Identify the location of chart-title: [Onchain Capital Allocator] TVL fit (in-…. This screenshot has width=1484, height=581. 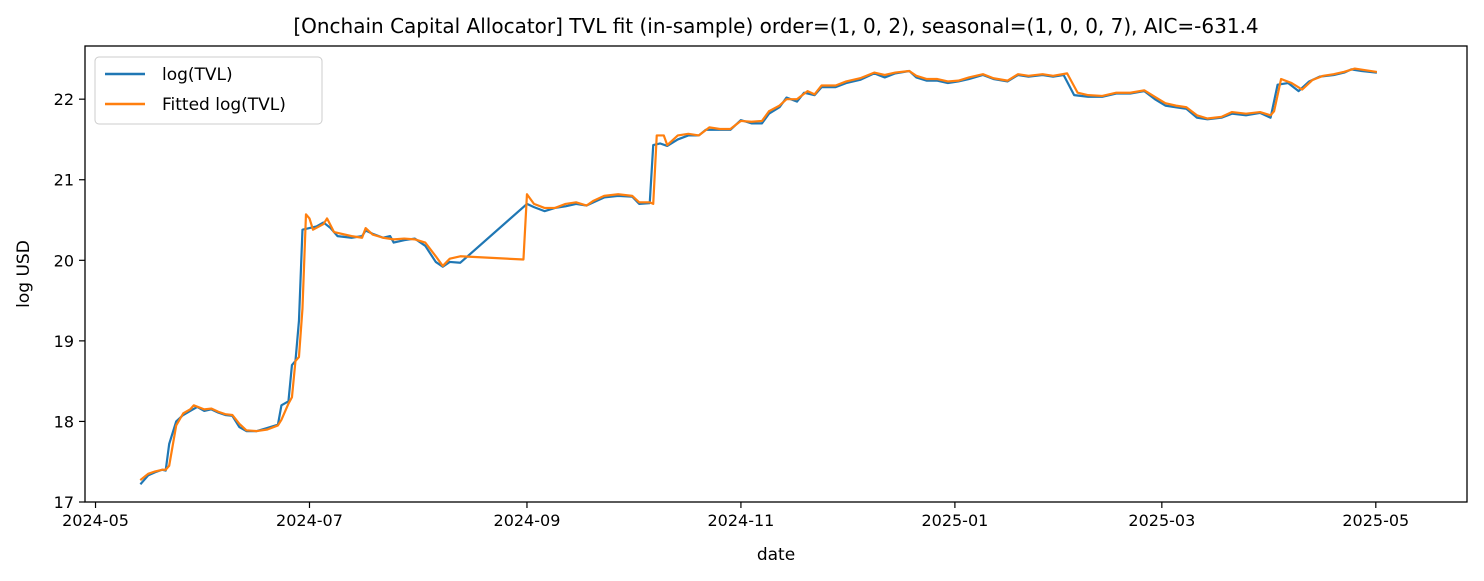
(775, 26).